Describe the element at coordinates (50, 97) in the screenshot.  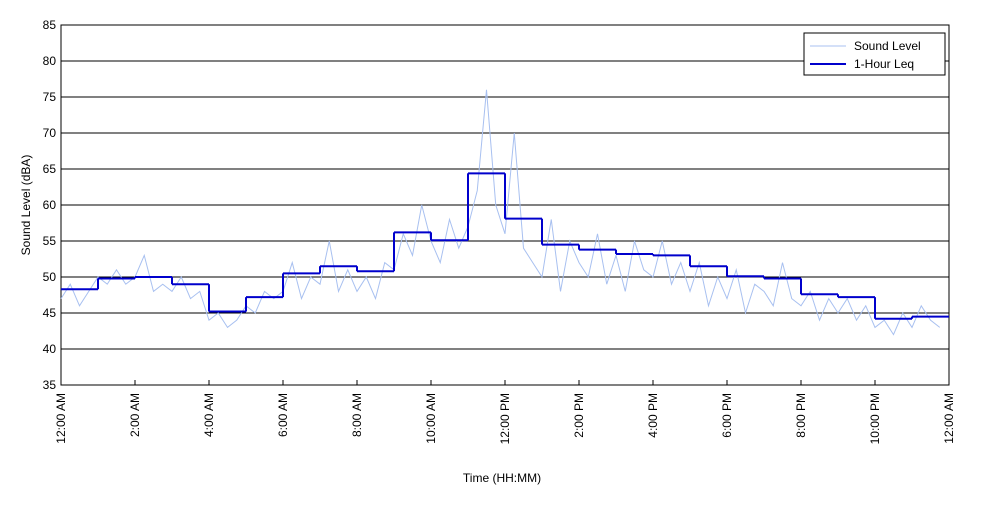
I see `y-tick-label: 75` at that location.